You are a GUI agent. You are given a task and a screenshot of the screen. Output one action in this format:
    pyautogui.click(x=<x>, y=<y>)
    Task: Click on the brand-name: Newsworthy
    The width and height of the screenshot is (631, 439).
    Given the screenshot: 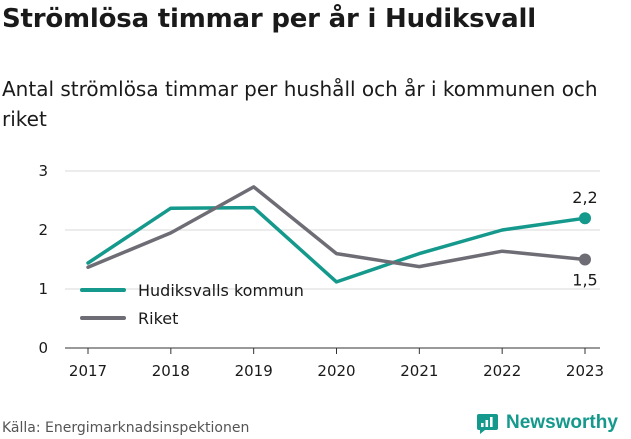 What is the action you would take?
    pyautogui.click(x=562, y=422)
    